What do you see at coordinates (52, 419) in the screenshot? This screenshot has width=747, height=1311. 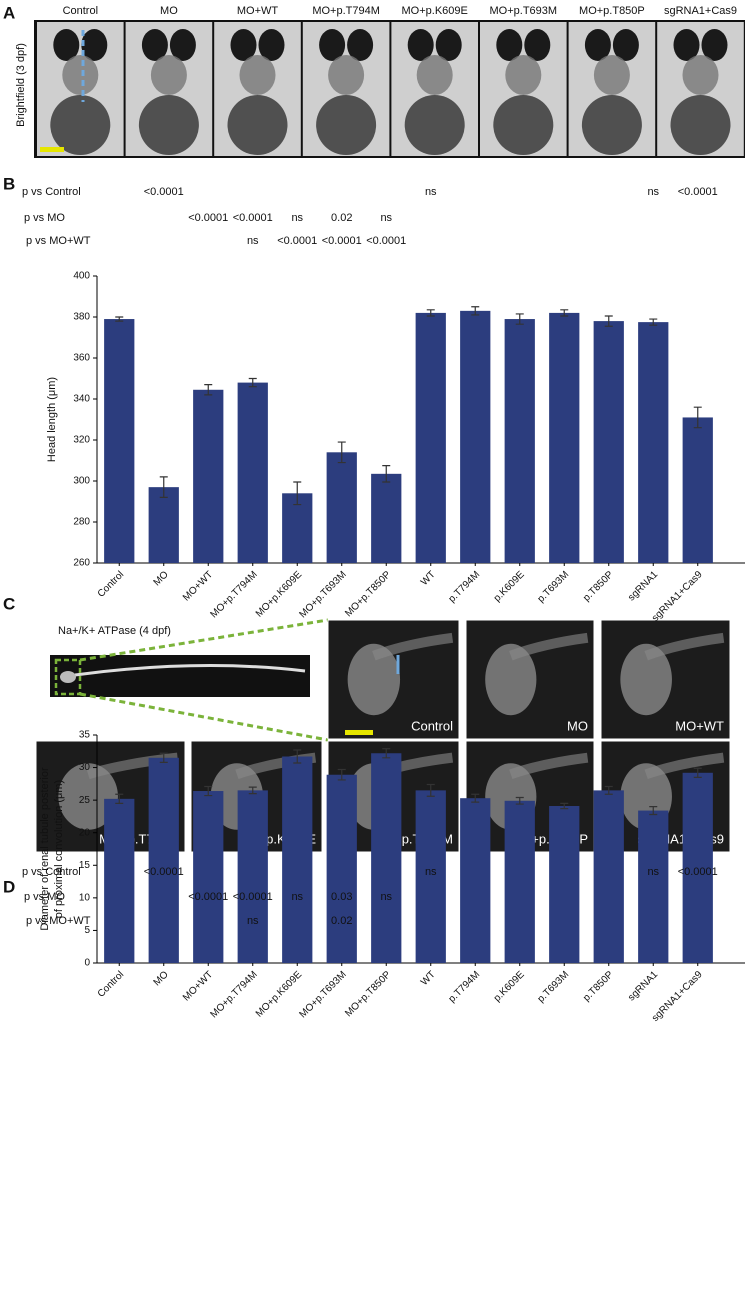 I see `y-axis-label: Head length (μm)` at bounding box center [52, 419].